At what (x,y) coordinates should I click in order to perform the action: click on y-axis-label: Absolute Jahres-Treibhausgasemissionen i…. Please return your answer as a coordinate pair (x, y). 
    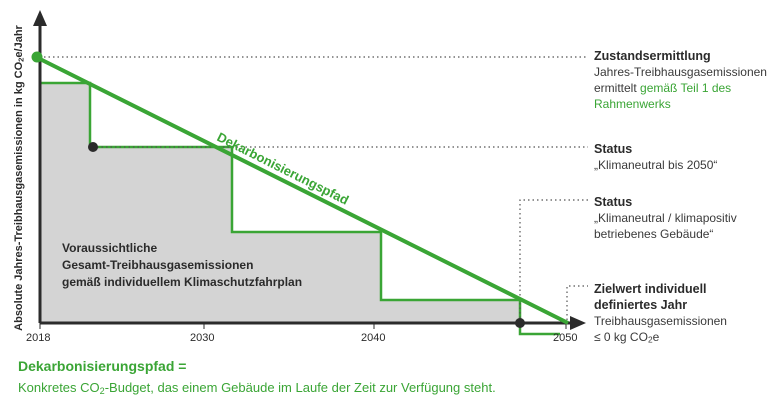
    Looking at the image, I should click on (19, 178).